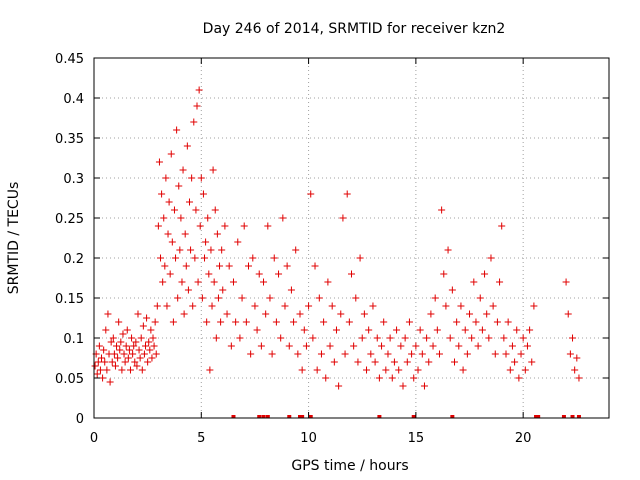 This screenshot has width=640, height=480. What do you see at coordinates (69, 139) in the screenshot?
I see `y-tick-label: 0.35` at bounding box center [69, 139].